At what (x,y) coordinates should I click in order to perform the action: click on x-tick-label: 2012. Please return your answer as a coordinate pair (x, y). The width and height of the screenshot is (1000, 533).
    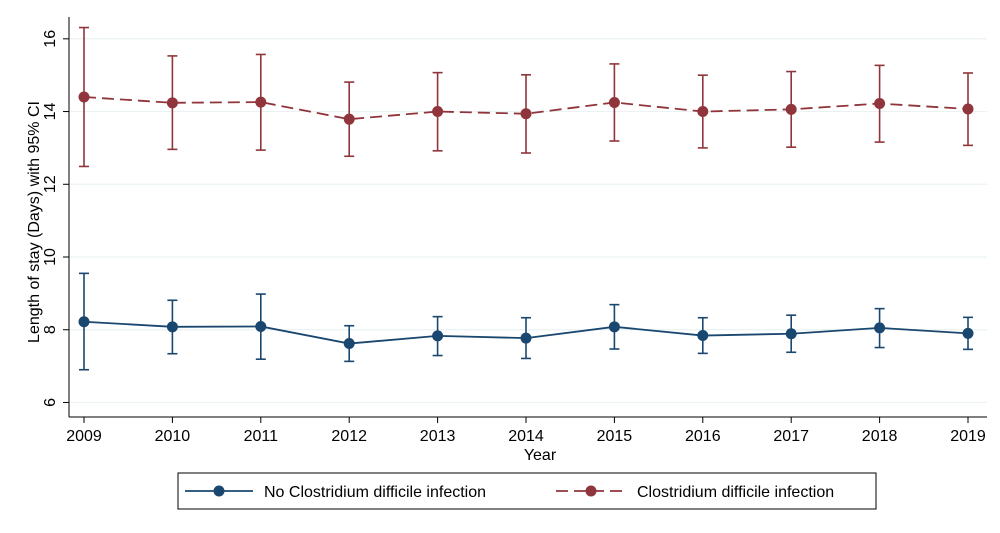
    Looking at the image, I should click on (349, 436).